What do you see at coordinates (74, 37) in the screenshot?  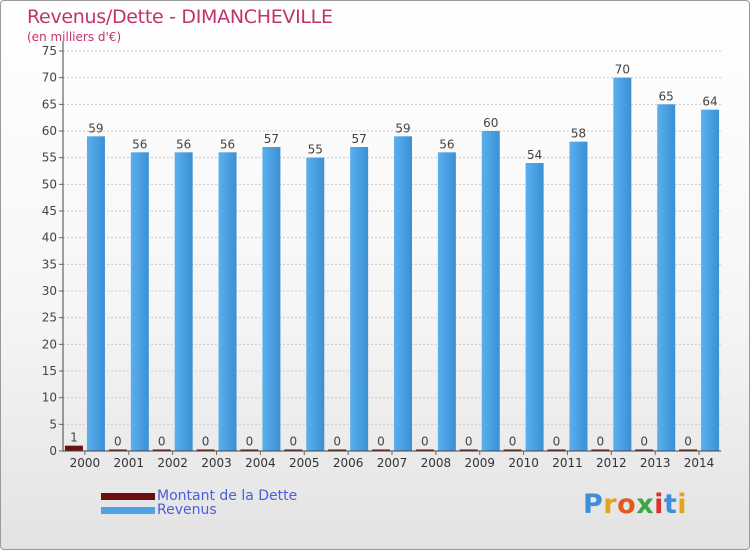 I see `chart-subtitle: (en milliers d'€)` at bounding box center [74, 37].